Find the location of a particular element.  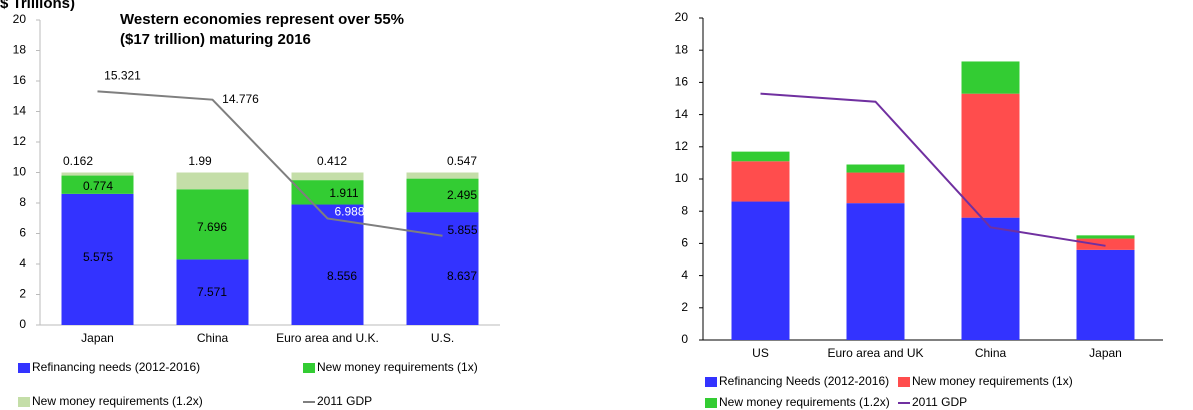

data-label: 6.988 is located at coordinates (349, 212).